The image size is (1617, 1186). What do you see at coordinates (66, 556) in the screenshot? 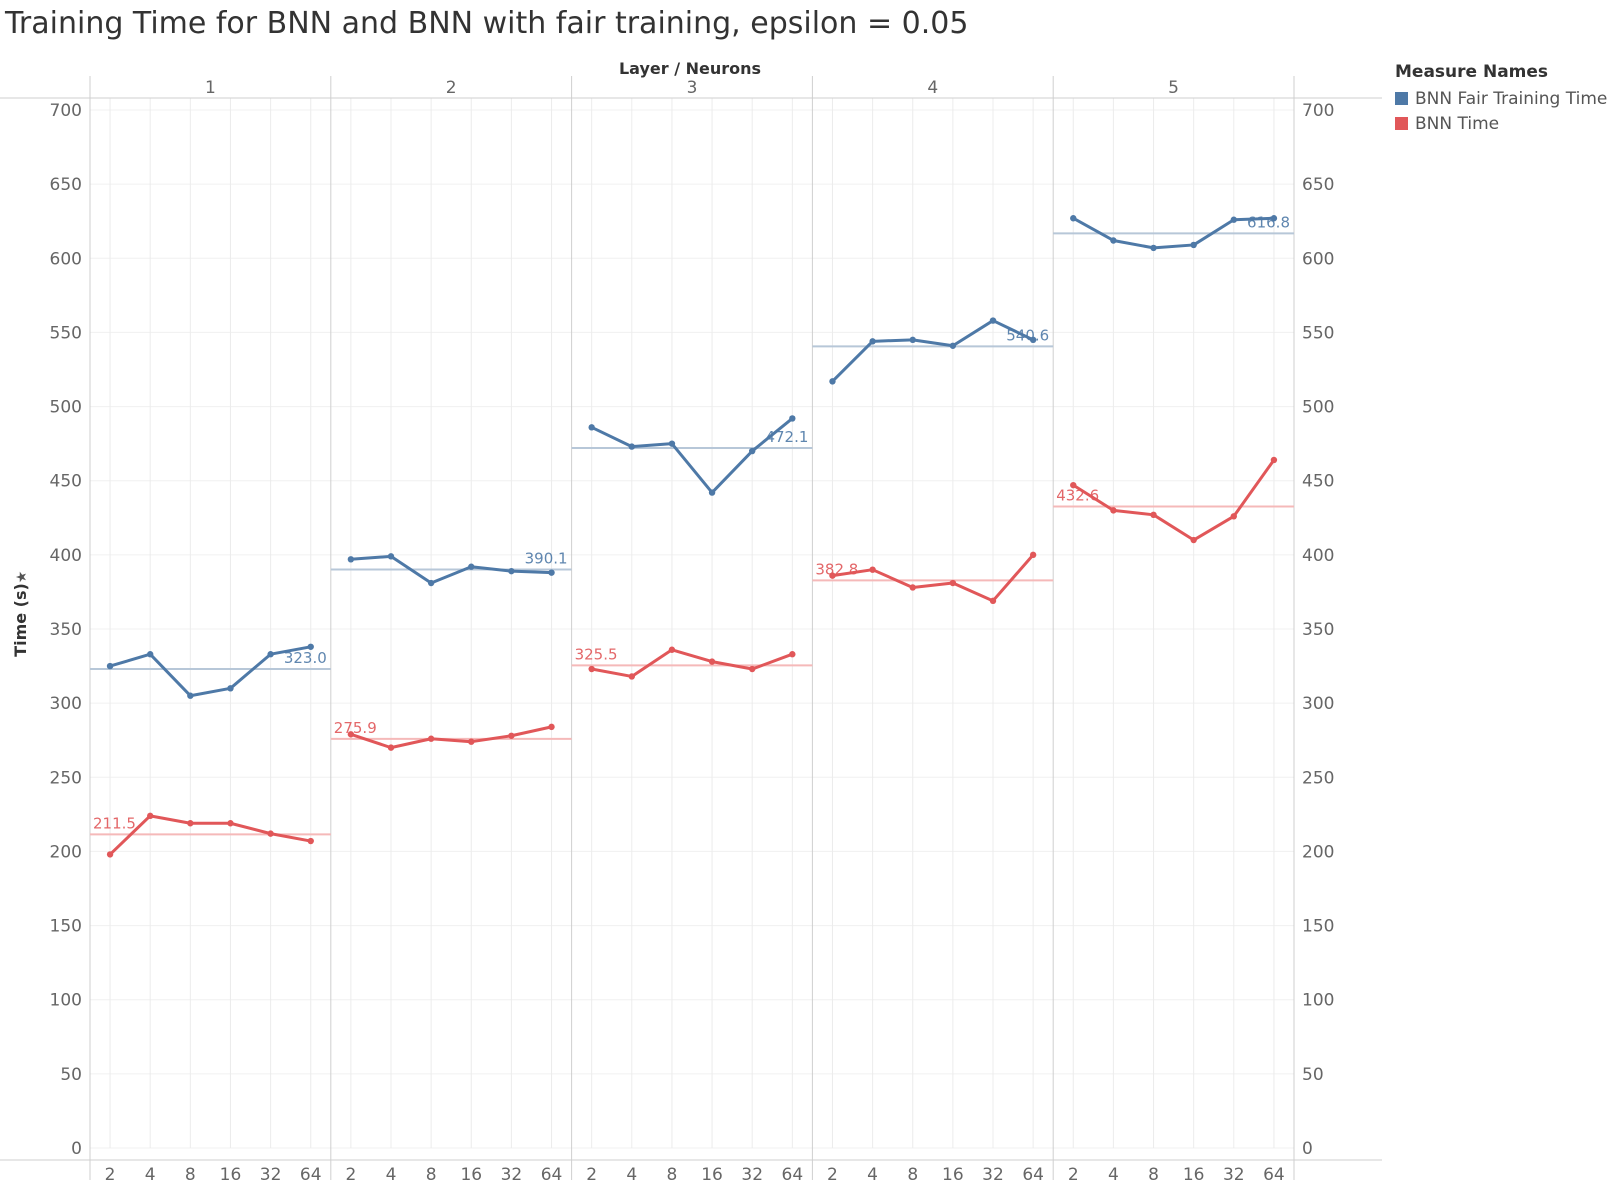
I see `y-tick-label-left: 400` at bounding box center [66, 556].